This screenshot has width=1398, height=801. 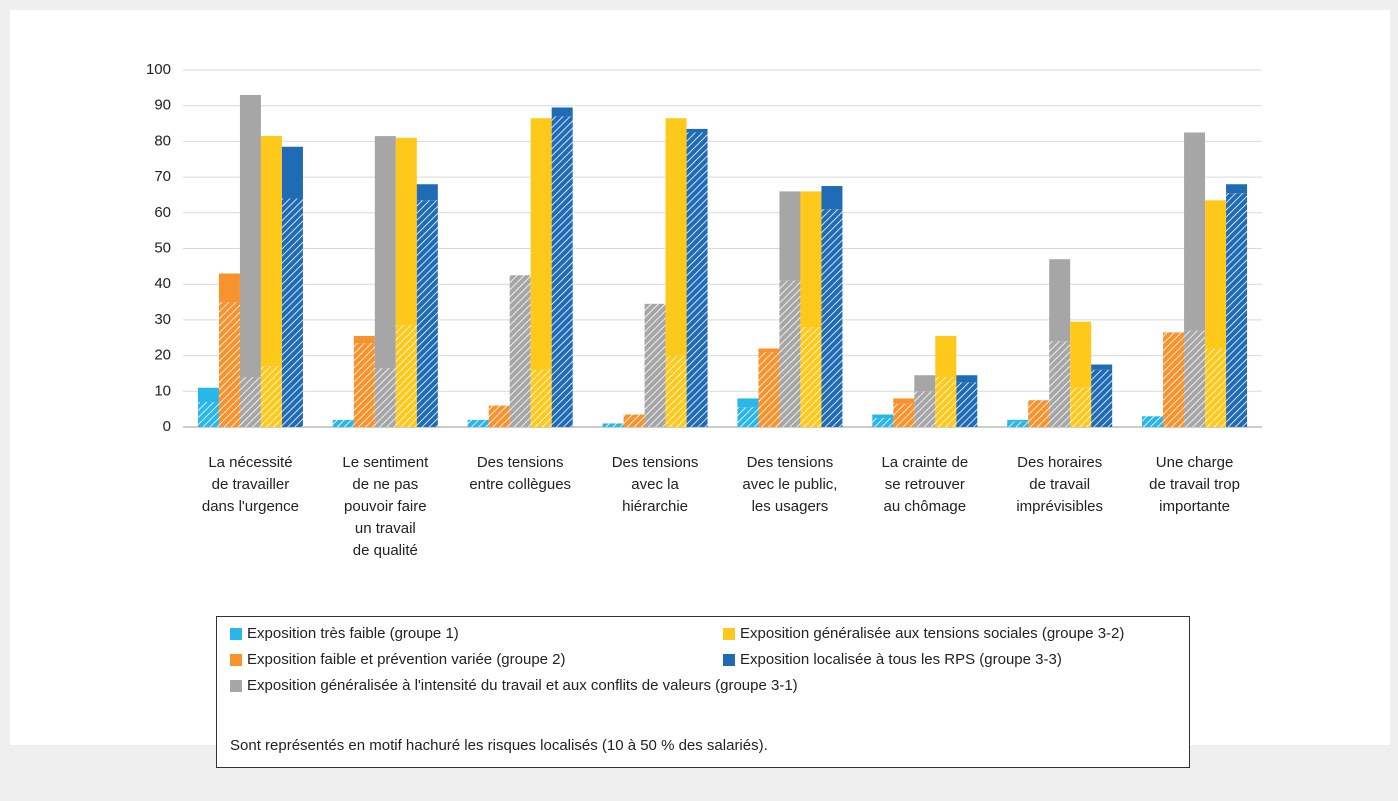 I want to click on legend-label: Exposition très faible (groupe 1), so click(x=353, y=633).